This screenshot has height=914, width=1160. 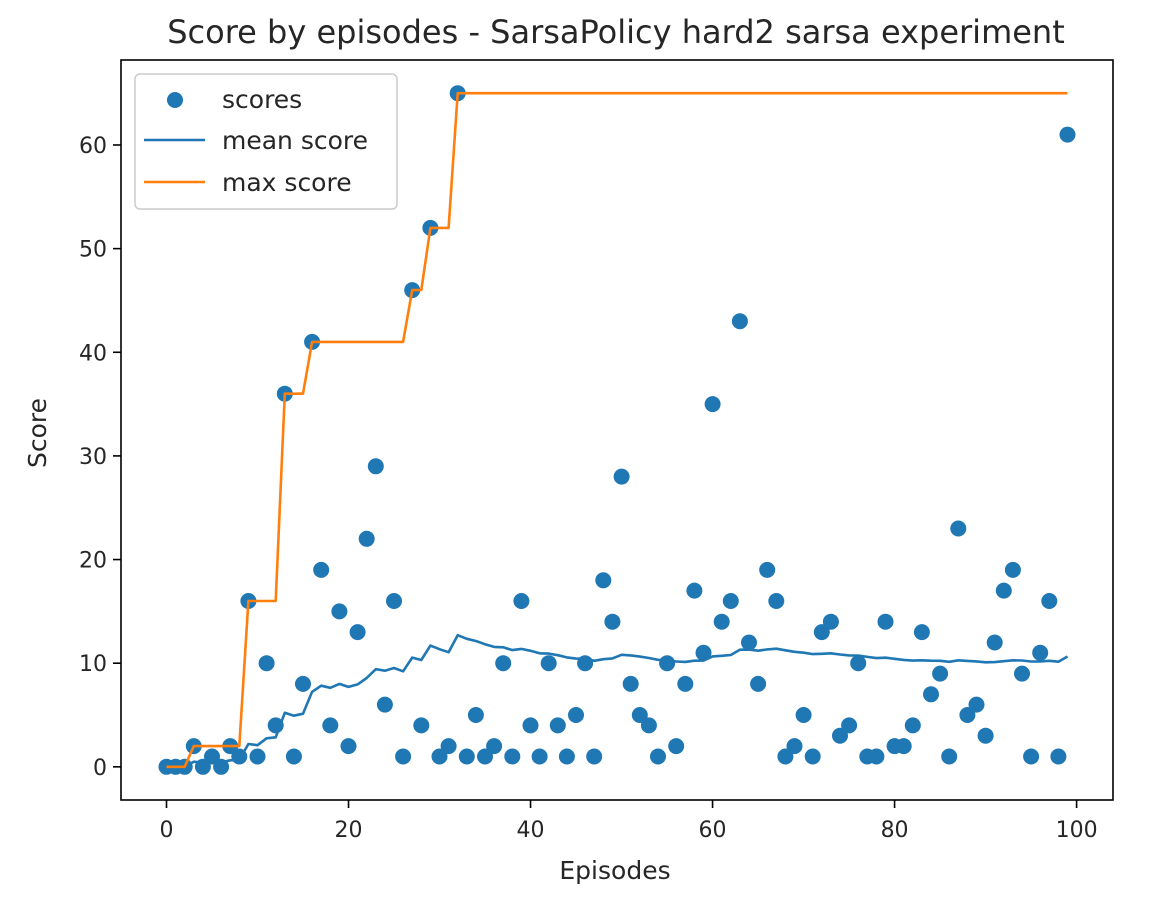 What do you see at coordinates (93, 250) in the screenshot?
I see `y-tick-label: 50` at bounding box center [93, 250].